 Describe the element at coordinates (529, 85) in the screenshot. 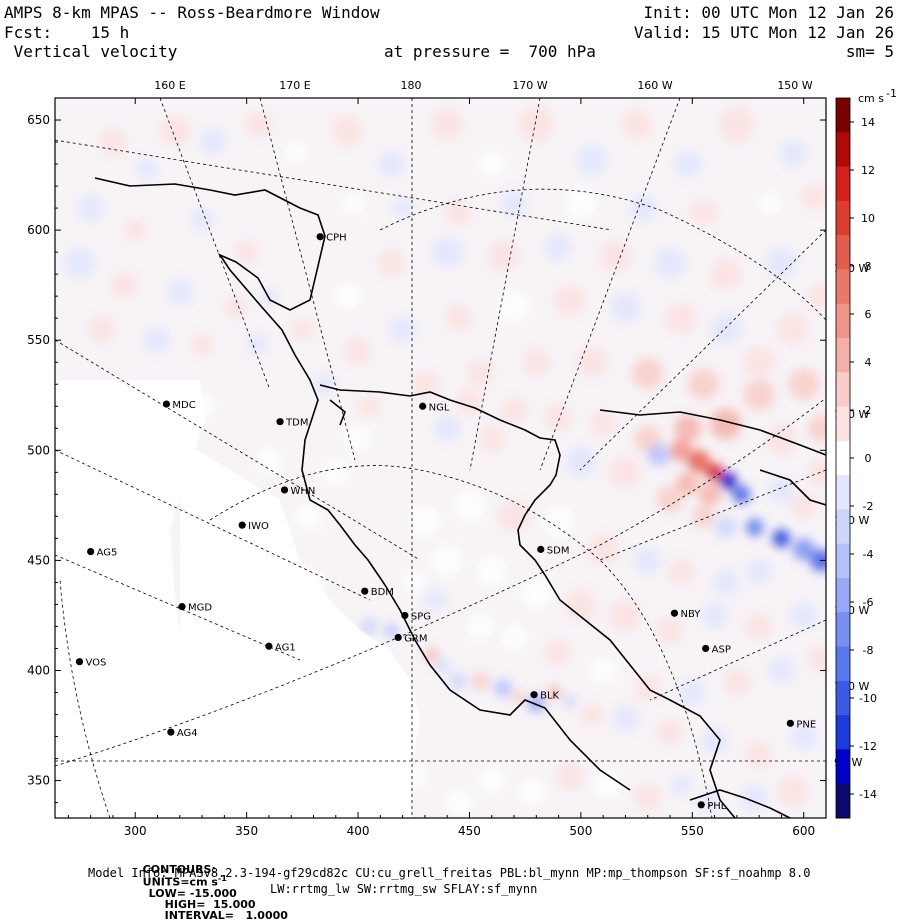

I see `longitude-label: 170 W` at that location.